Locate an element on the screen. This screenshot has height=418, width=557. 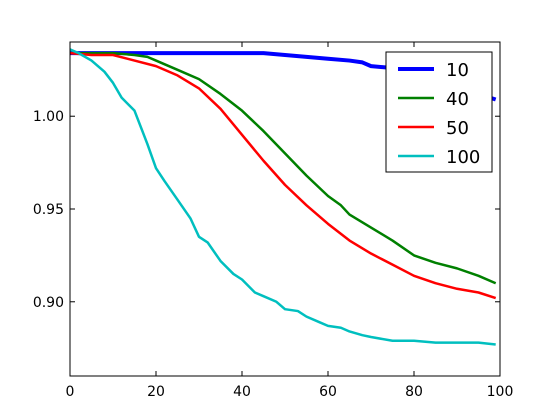
legend-label-40: 40 is located at coordinates (457, 99).